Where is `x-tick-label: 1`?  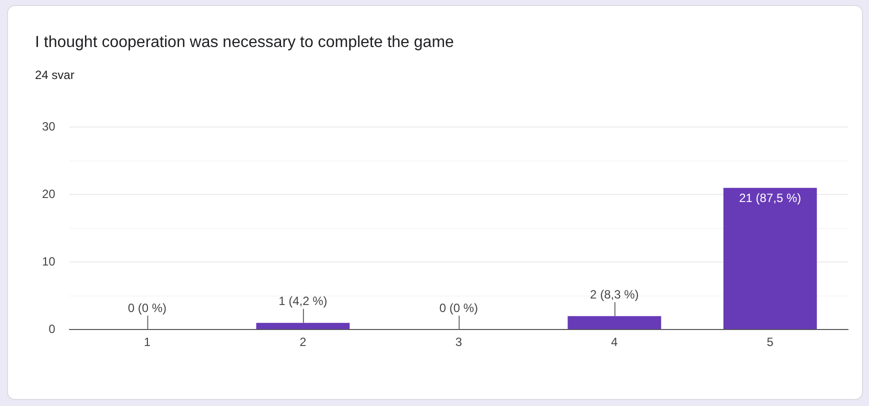 x-tick-label: 1 is located at coordinates (147, 342).